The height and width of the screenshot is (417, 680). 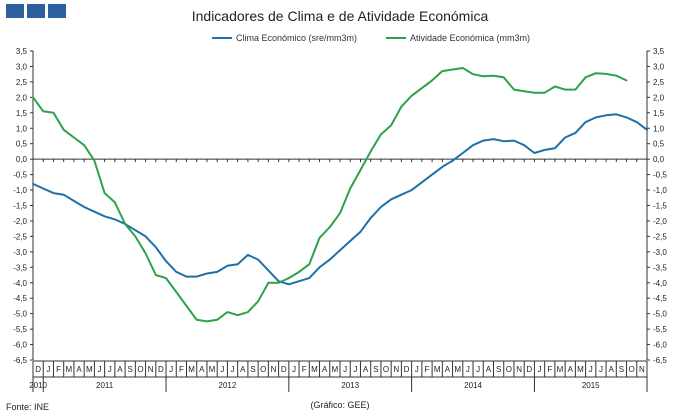 What do you see at coordinates (660, 206) in the screenshot?
I see `y-tick-label-right: -1,5` at bounding box center [660, 206].